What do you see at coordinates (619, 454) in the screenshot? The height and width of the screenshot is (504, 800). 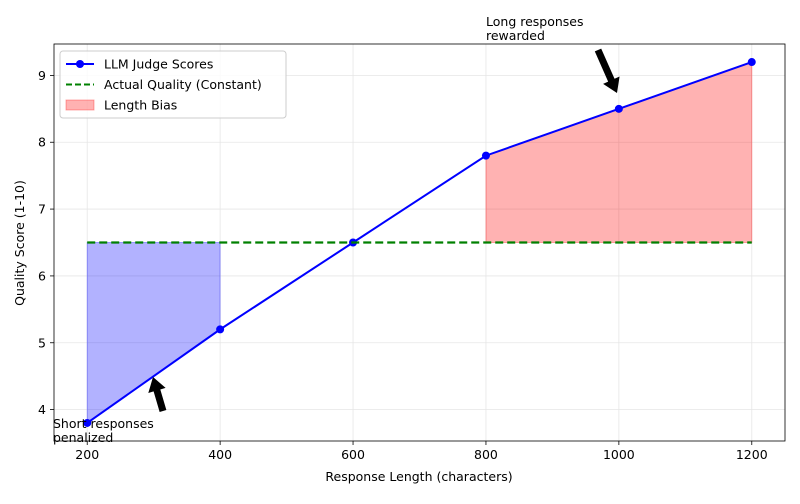 I see `x-tick-label: 1000` at bounding box center [619, 454].